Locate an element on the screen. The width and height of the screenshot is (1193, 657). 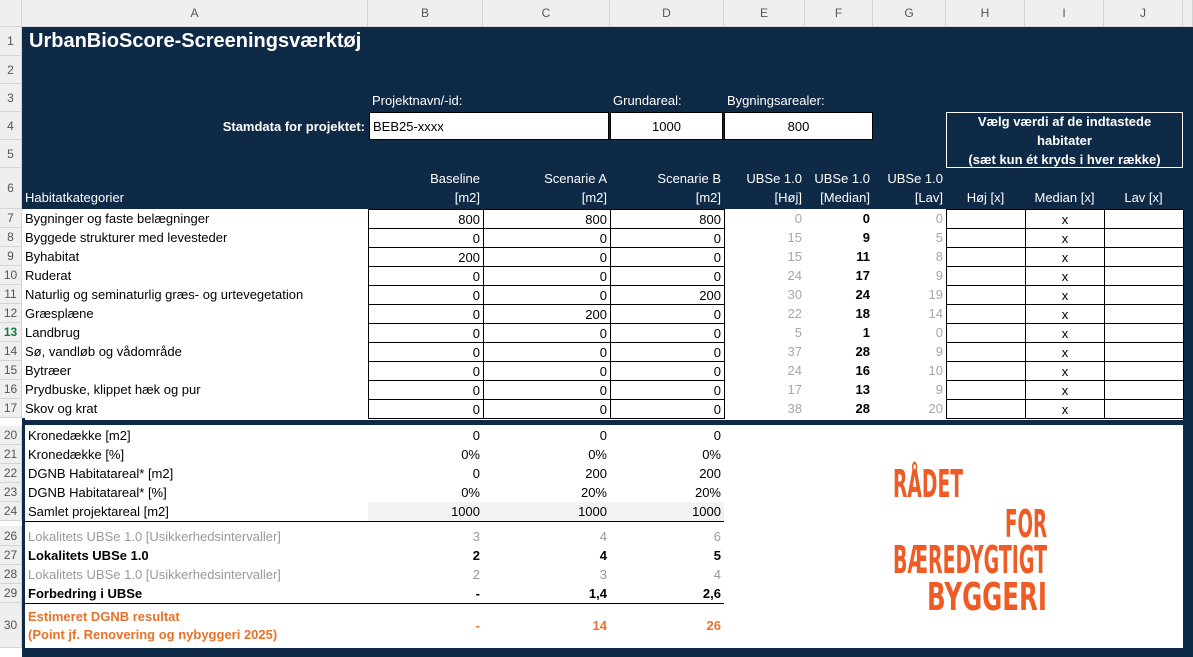
habitat-cell: 1 is located at coordinates (866, 332).